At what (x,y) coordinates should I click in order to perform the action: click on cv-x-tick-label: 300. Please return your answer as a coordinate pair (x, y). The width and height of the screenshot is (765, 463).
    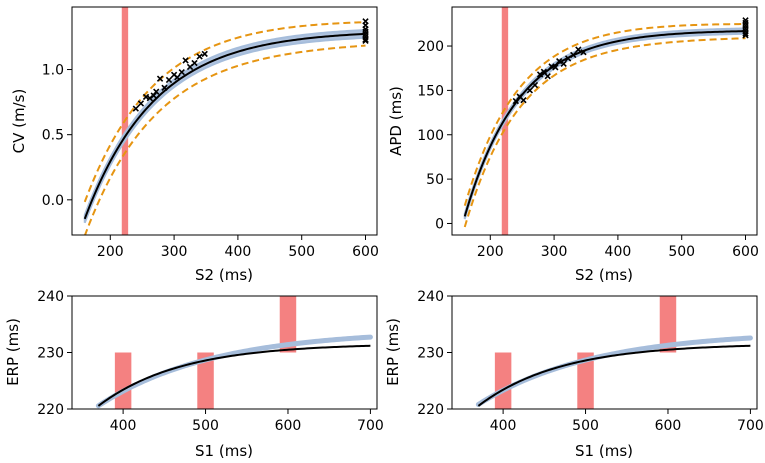
    Looking at the image, I should click on (174, 252).